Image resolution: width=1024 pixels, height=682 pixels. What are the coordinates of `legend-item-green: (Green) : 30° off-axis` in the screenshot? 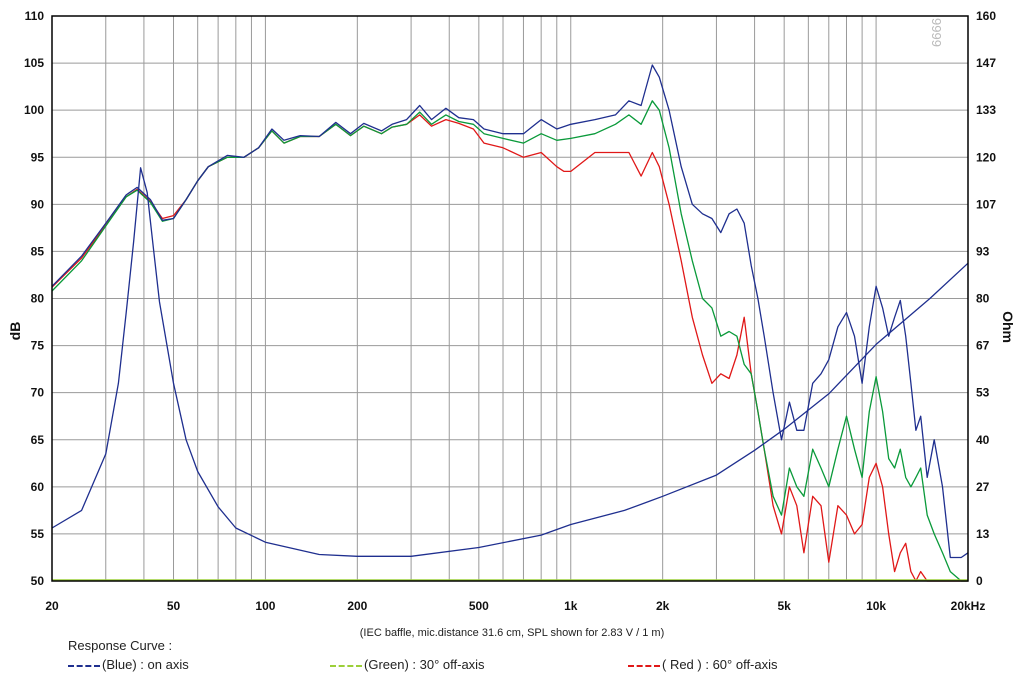 It's located at (407, 664).